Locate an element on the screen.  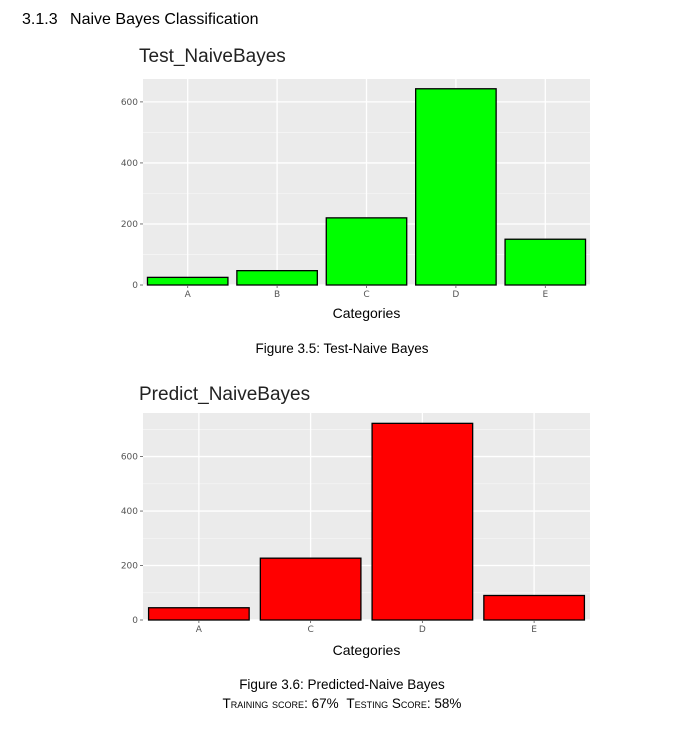
test-bar-c is located at coordinates (366, 251).